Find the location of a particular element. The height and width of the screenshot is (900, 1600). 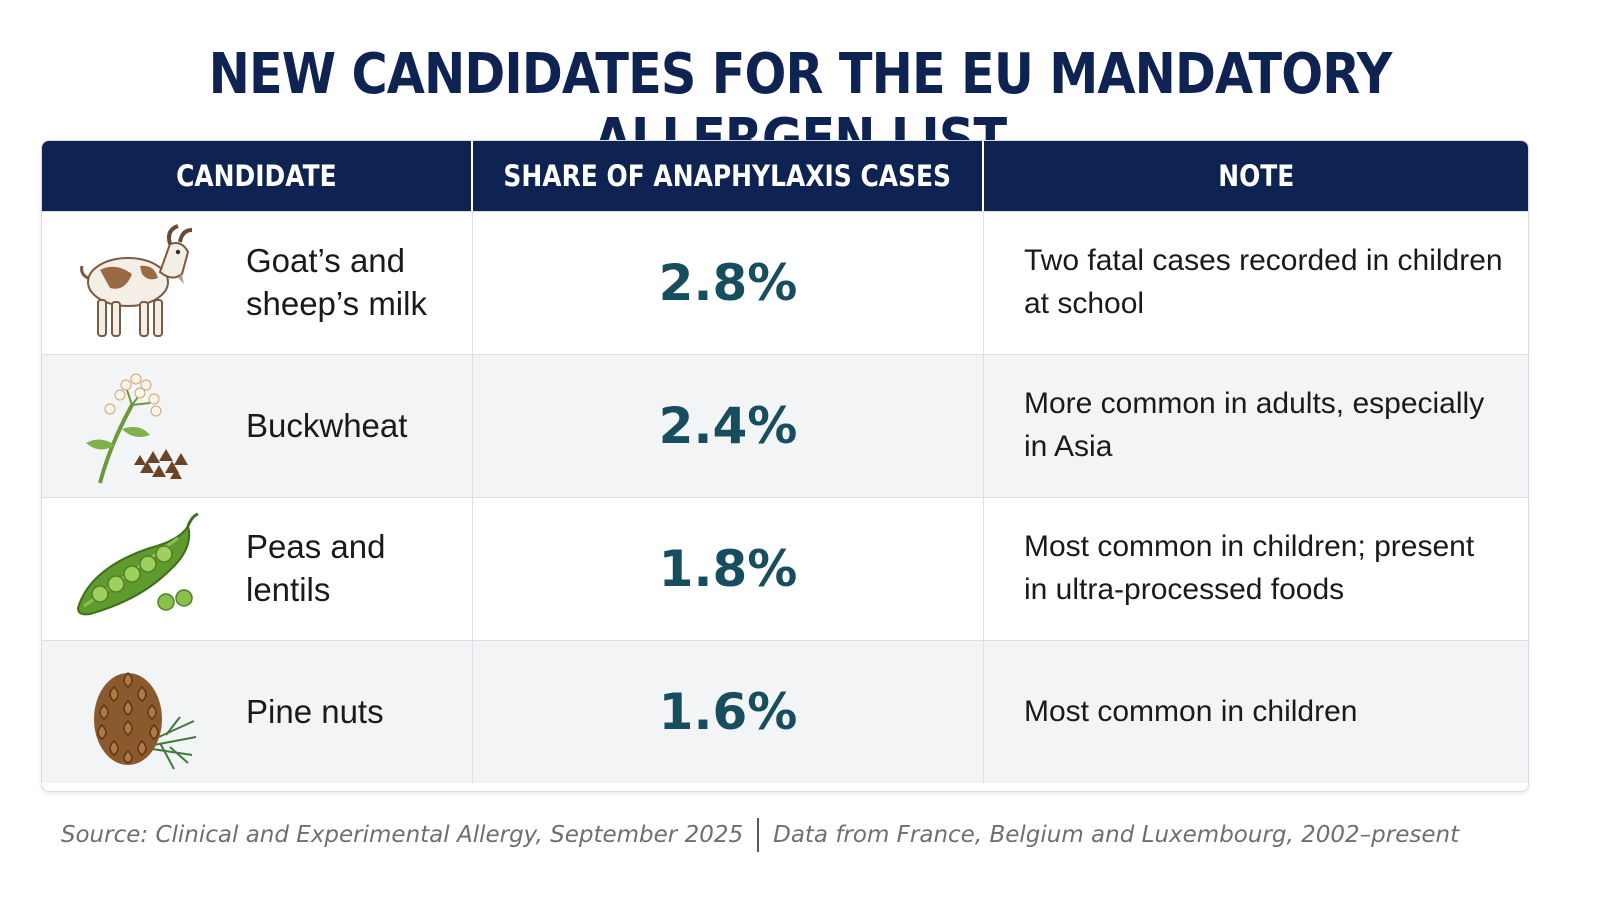

share-cell: 2.4% is located at coordinates (728, 426).